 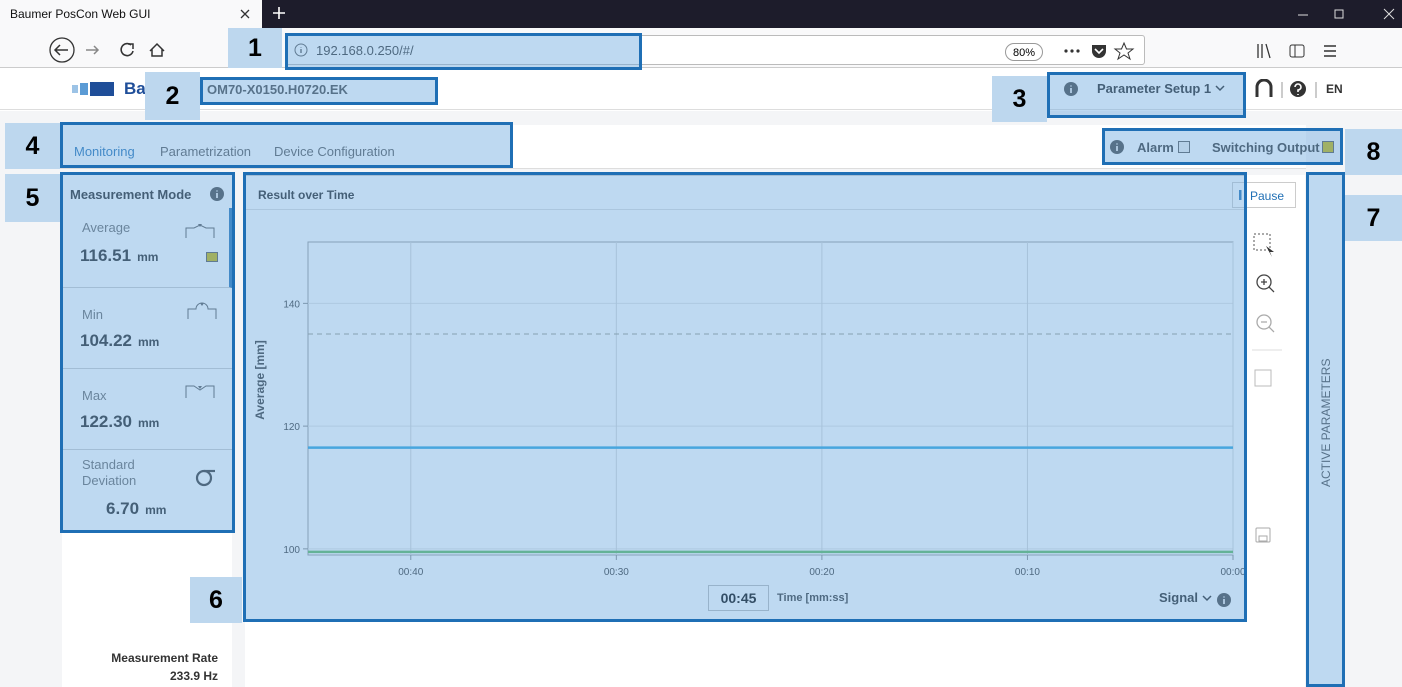 What do you see at coordinates (106, 227) in the screenshot?
I see `mode-label: Average` at bounding box center [106, 227].